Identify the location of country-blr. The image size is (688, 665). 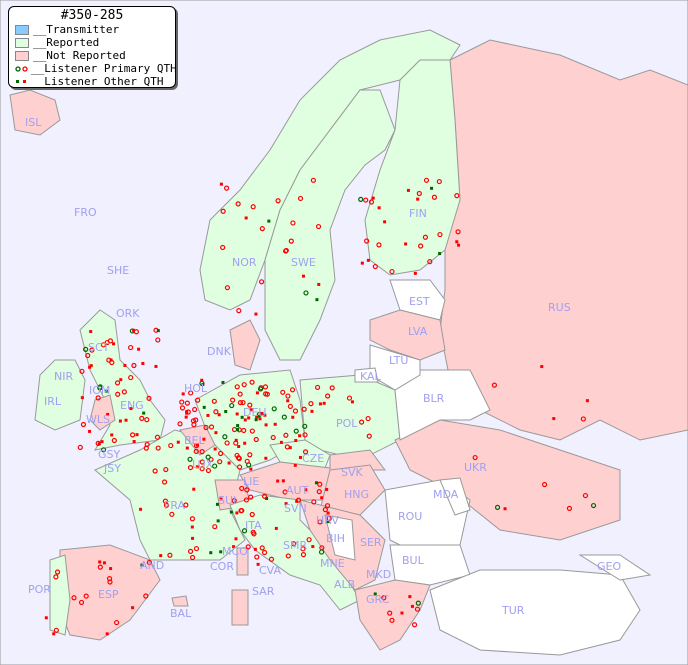
(442, 405).